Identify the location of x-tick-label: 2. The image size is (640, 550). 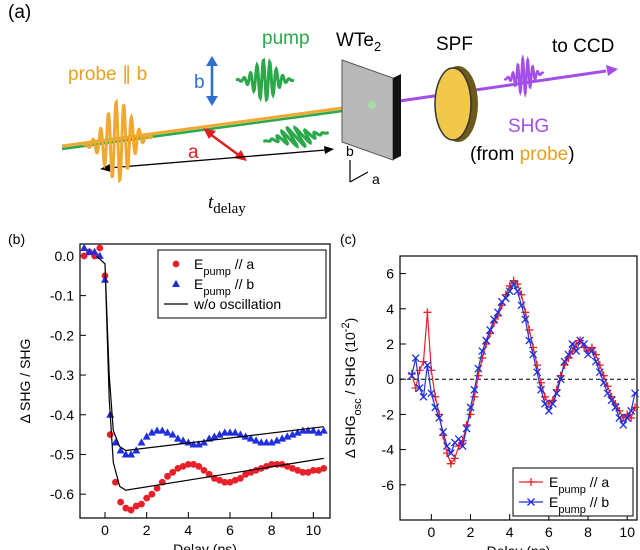
(471, 532).